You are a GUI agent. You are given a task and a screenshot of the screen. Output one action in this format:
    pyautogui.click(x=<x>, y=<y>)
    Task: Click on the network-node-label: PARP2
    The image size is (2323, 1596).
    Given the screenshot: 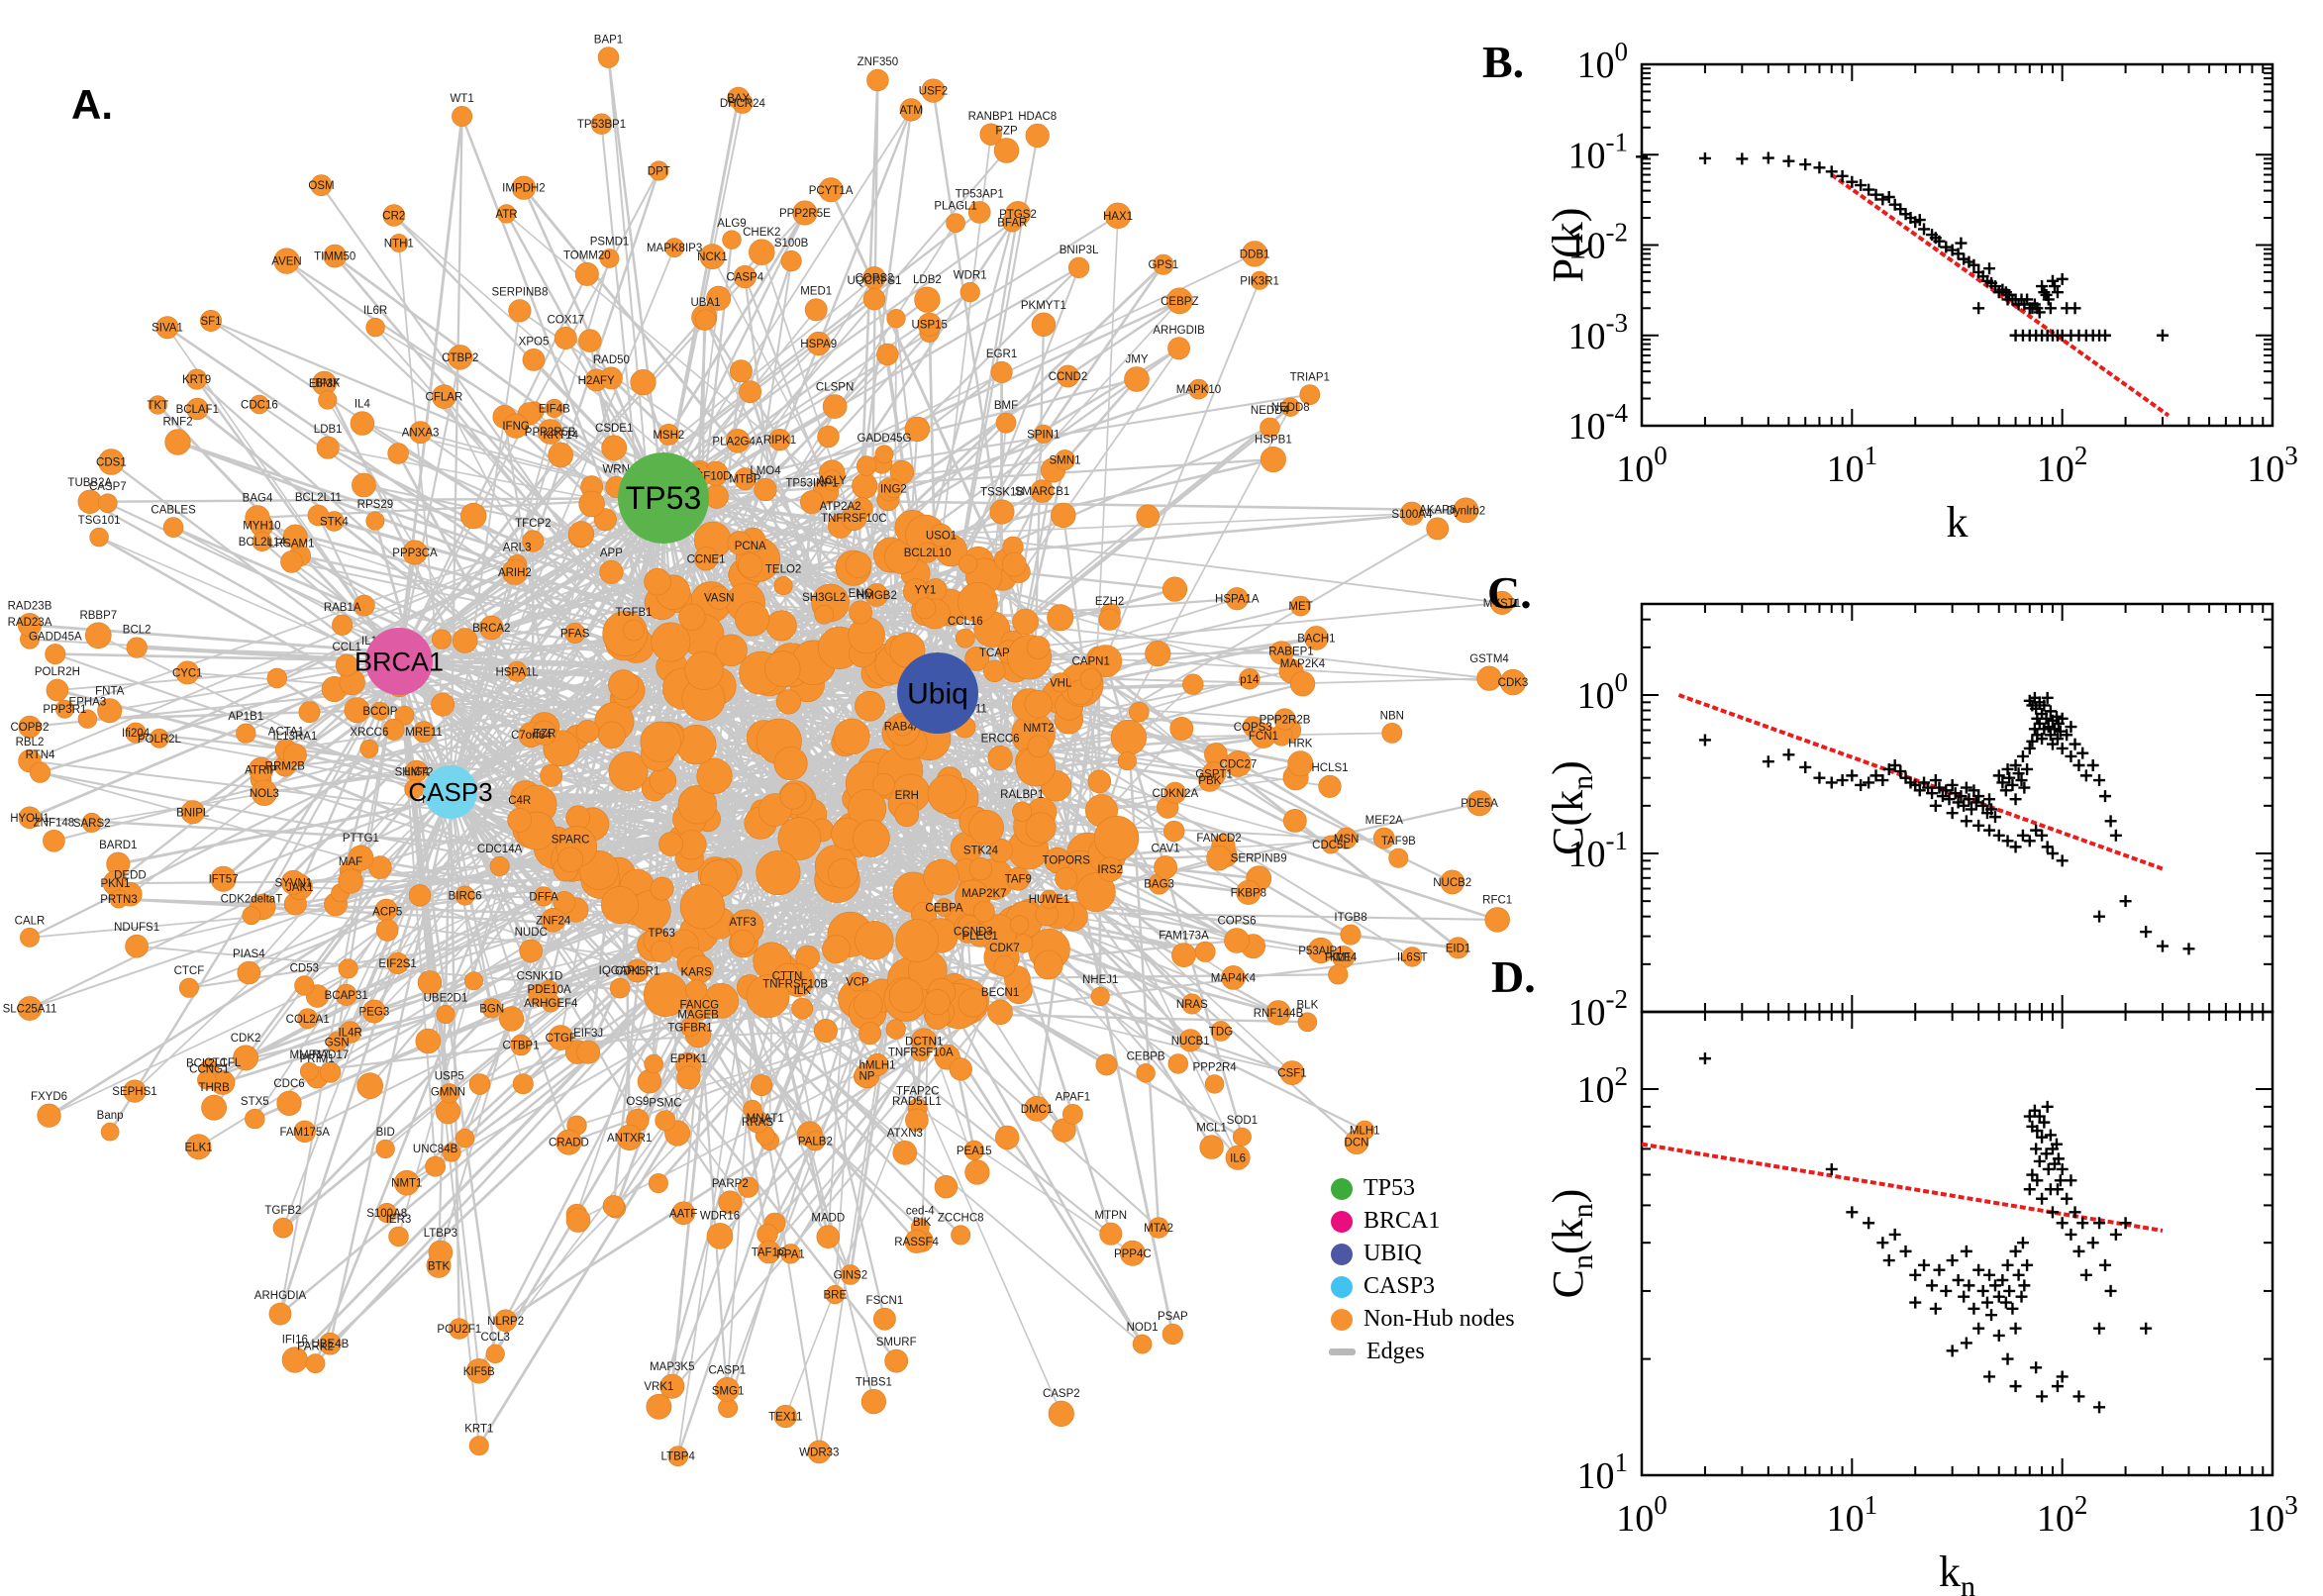 What is the action you would take?
    pyautogui.click(x=730, y=1184)
    